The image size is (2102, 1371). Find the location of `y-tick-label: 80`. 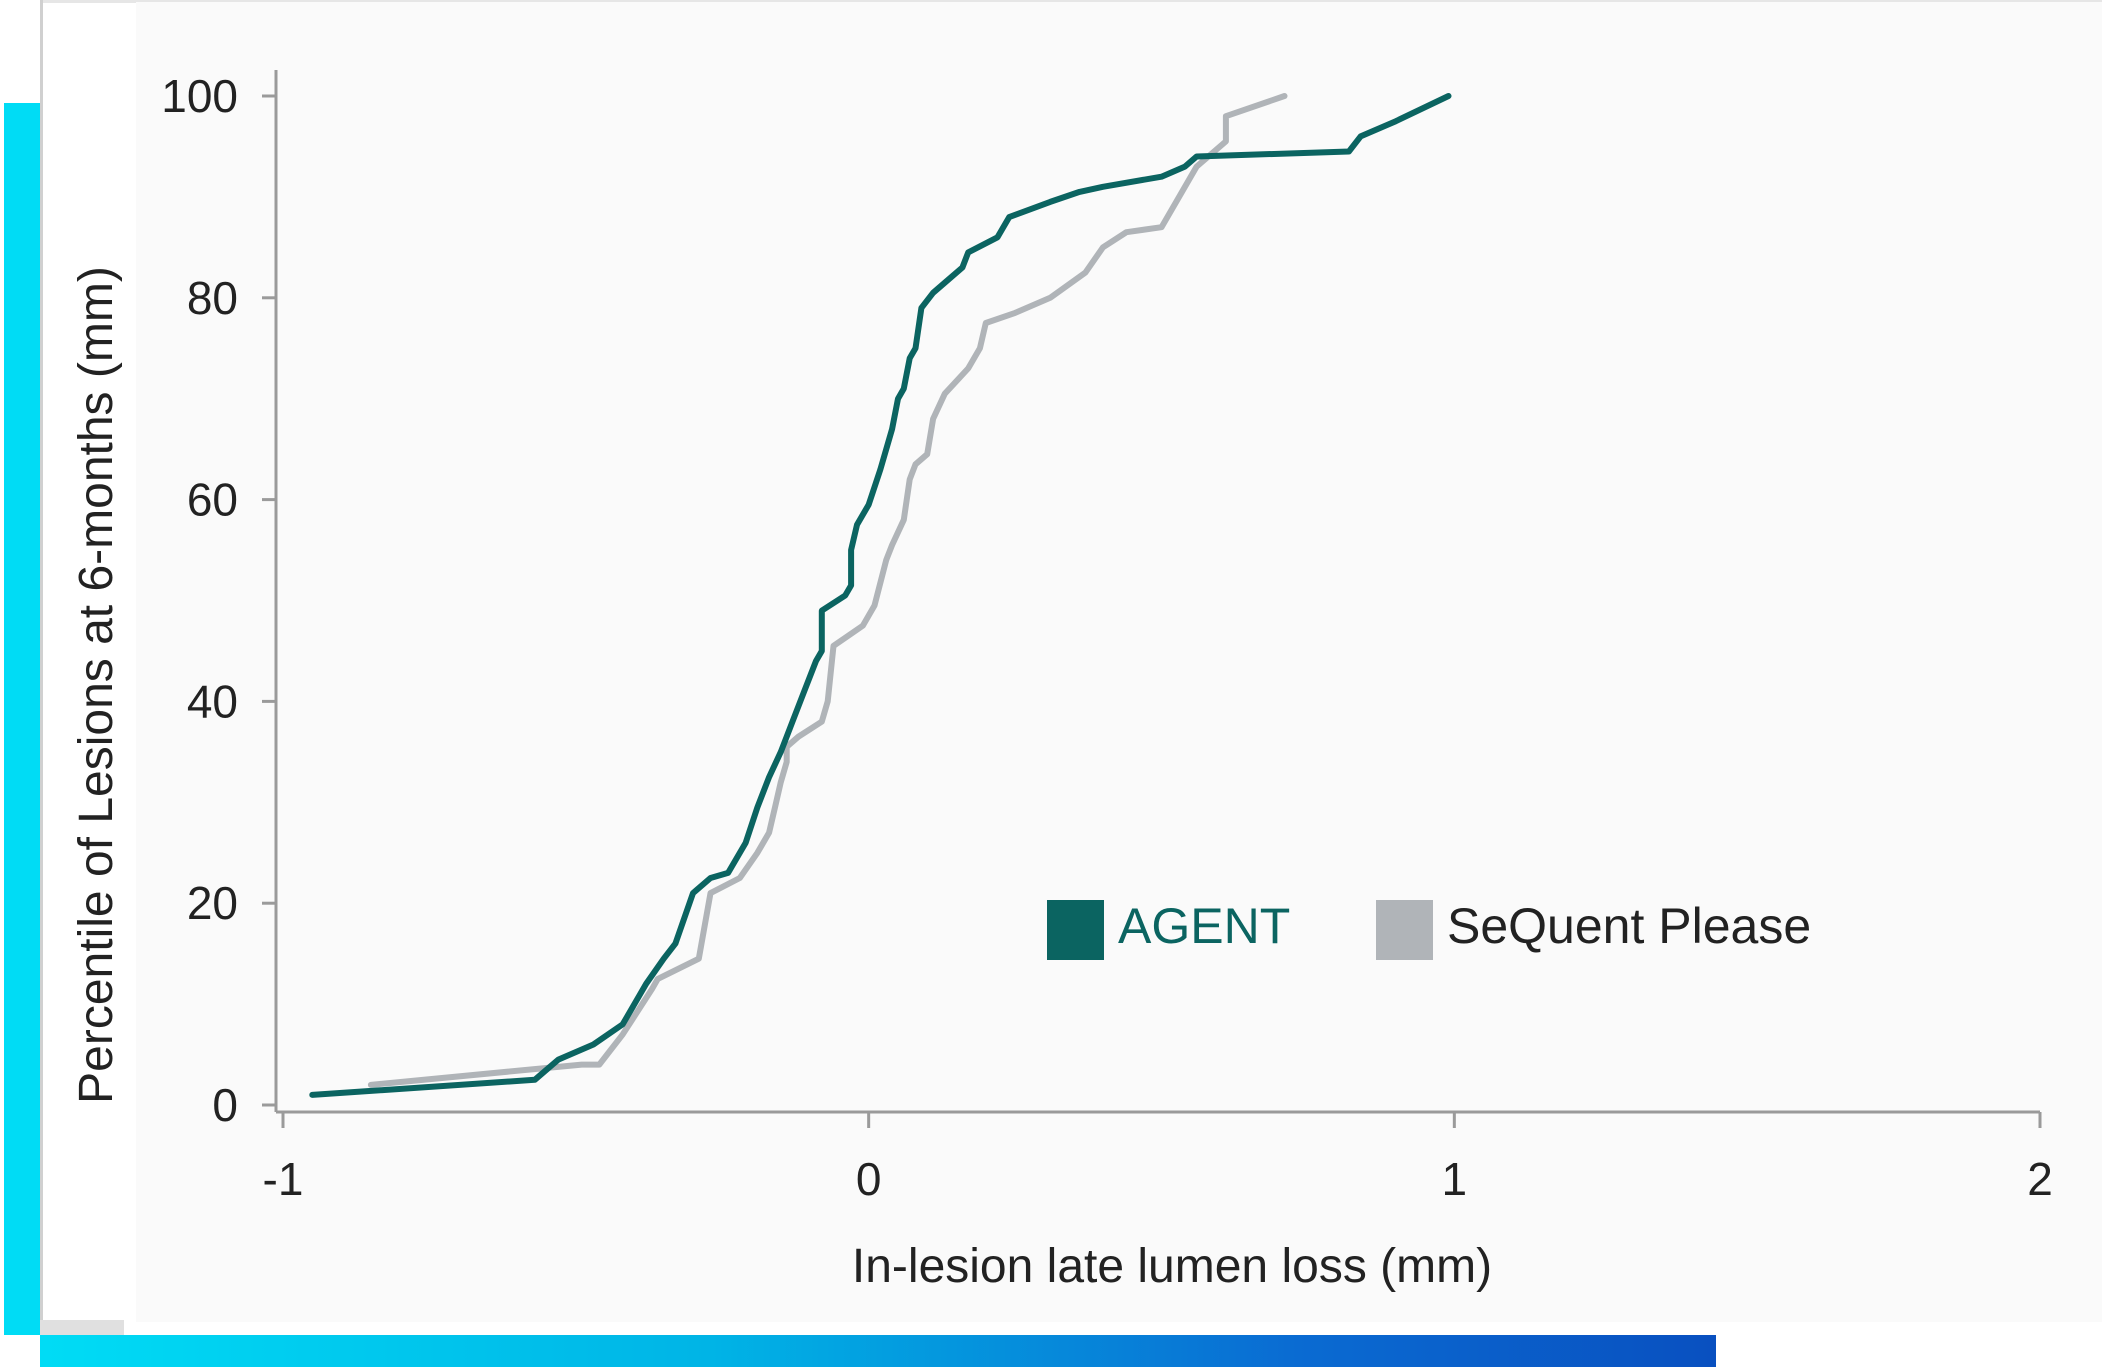

y-tick-label: 80 is located at coordinates (212, 298).